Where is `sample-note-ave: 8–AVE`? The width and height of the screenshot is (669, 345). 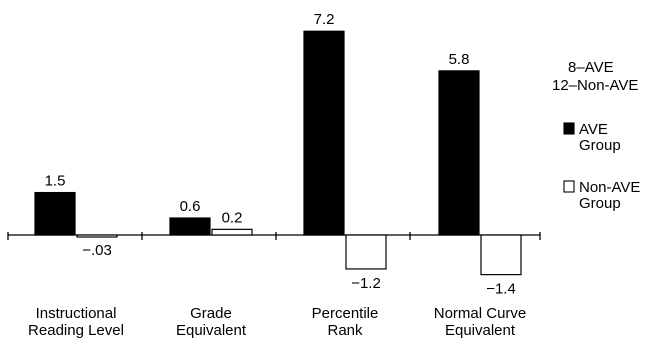
sample-note-ave: 8–AVE is located at coordinates (591, 67).